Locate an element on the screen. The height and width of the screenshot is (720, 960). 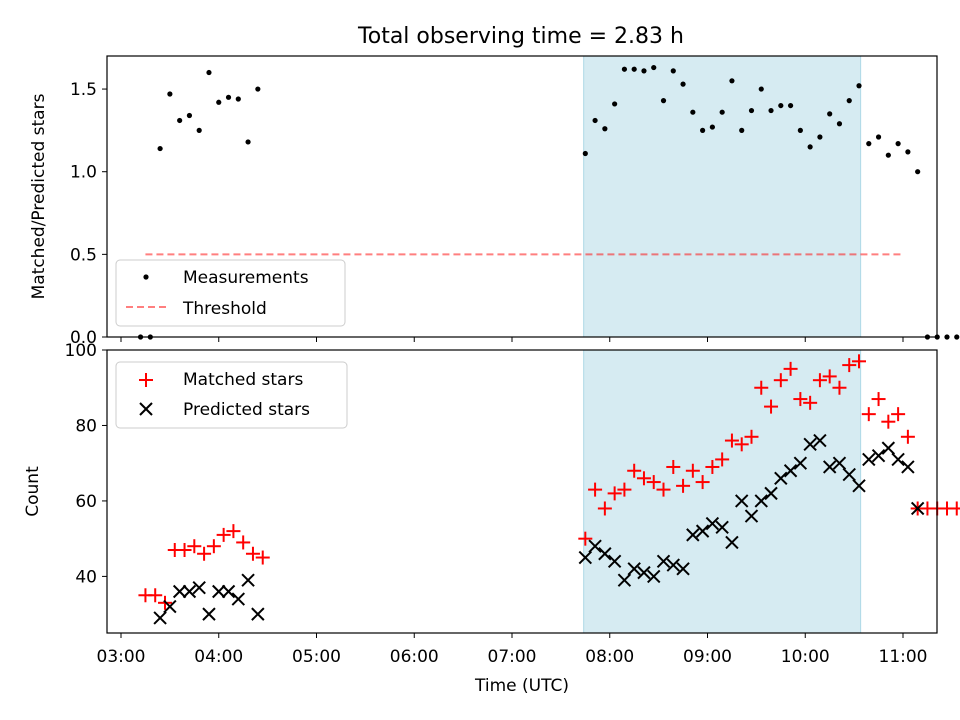
x-tick-label: 10:00 is located at coordinates (805, 657).